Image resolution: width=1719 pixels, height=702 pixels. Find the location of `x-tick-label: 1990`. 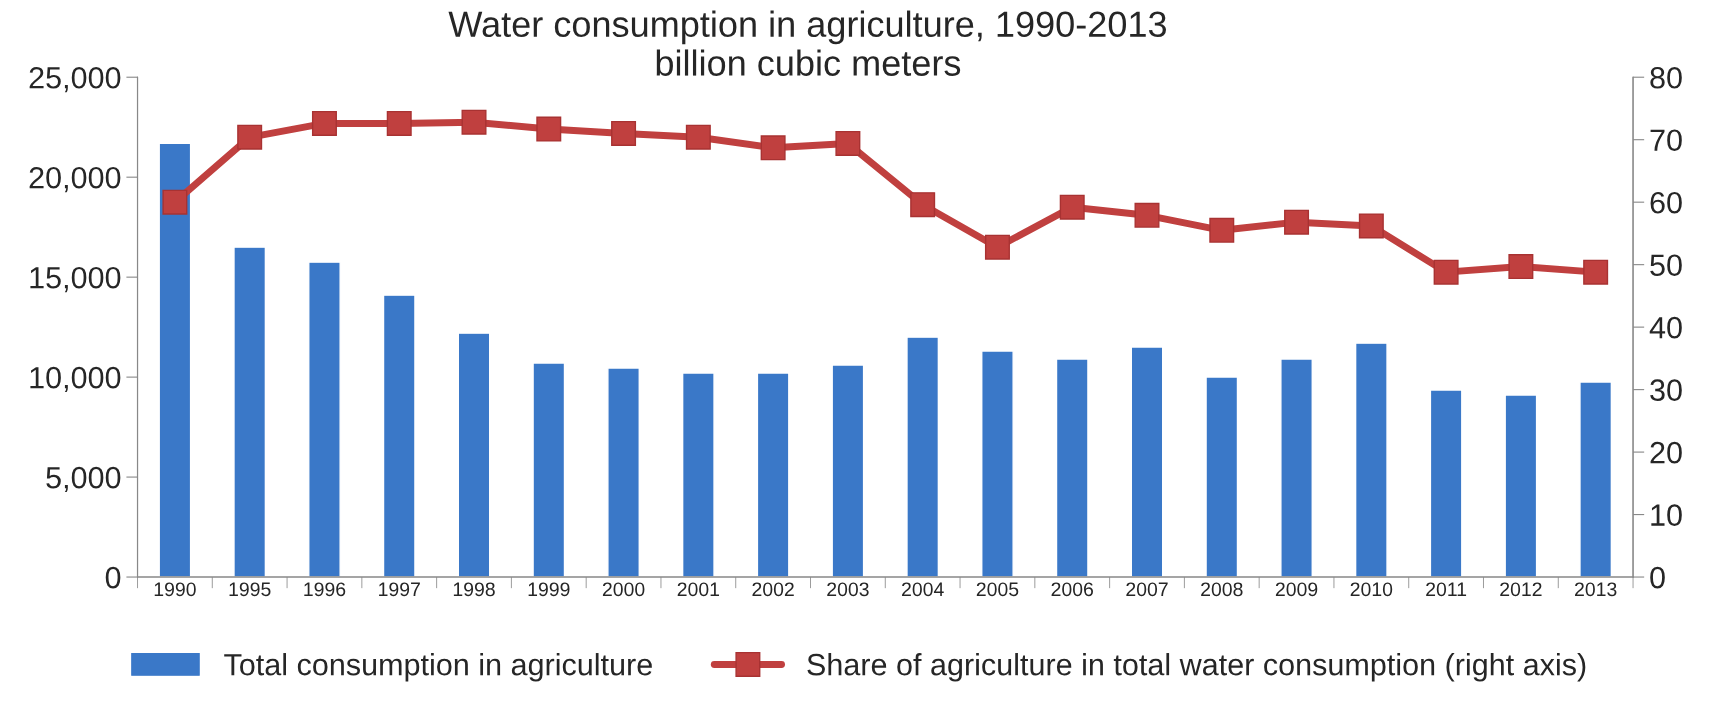

x-tick-label: 1990 is located at coordinates (175, 589).